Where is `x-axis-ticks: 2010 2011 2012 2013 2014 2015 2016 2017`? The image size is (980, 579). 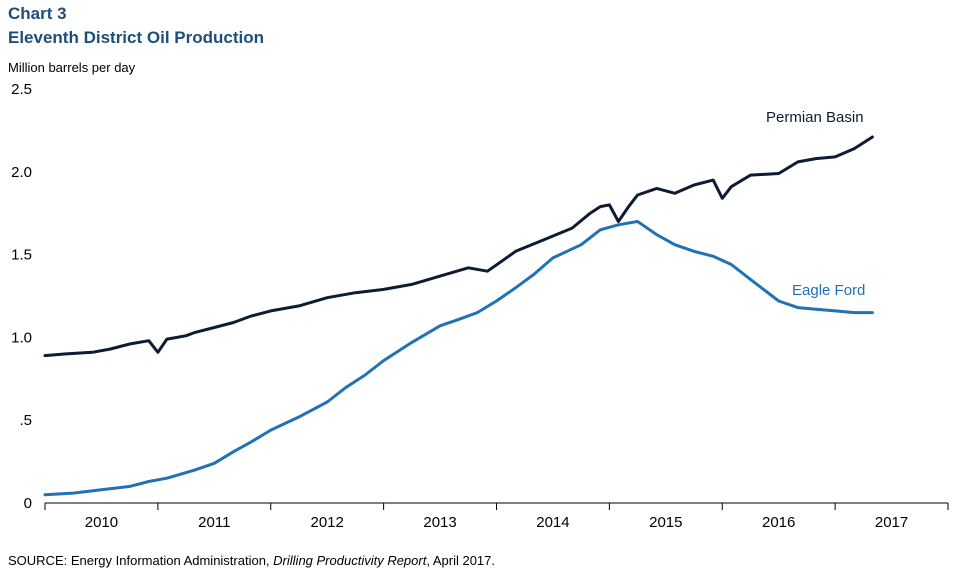 x-axis-ticks: 2010 2011 2012 2013 2014 2015 2016 2017 is located at coordinates (496, 517).